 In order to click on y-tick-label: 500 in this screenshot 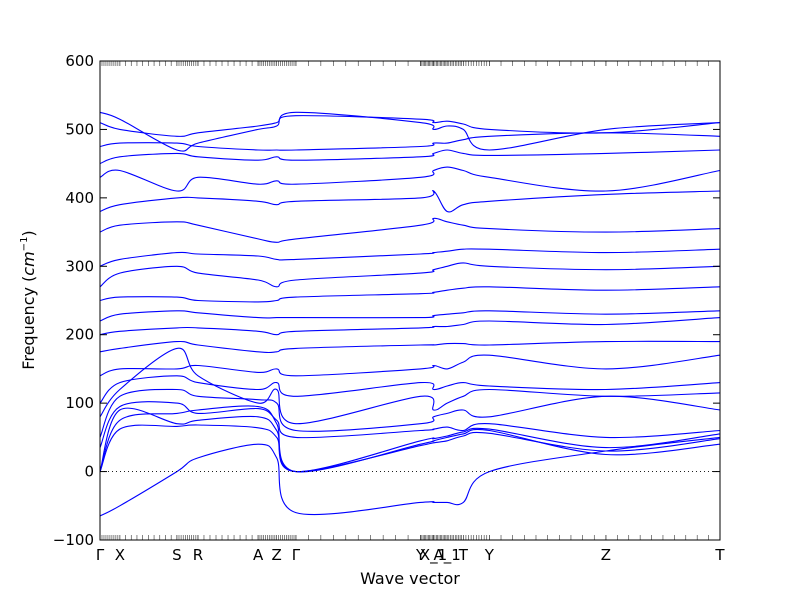, I will do `click(79, 129)`.